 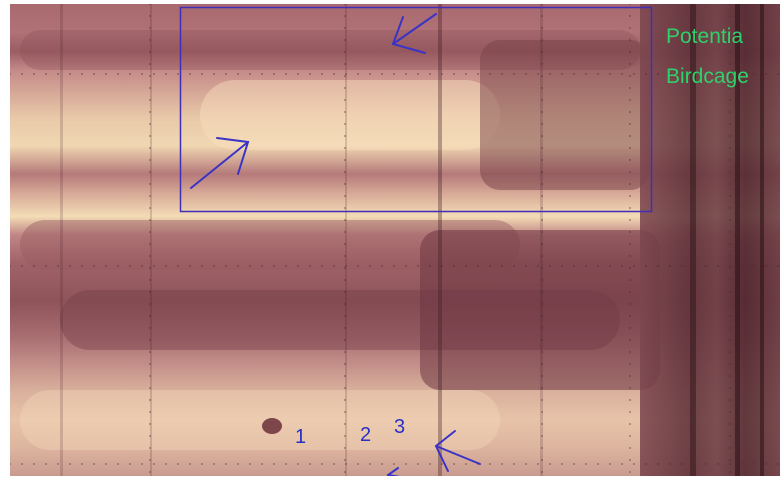 What do you see at coordinates (707, 76) in the screenshot?
I see `caption-line-2: Birdcage` at bounding box center [707, 76].